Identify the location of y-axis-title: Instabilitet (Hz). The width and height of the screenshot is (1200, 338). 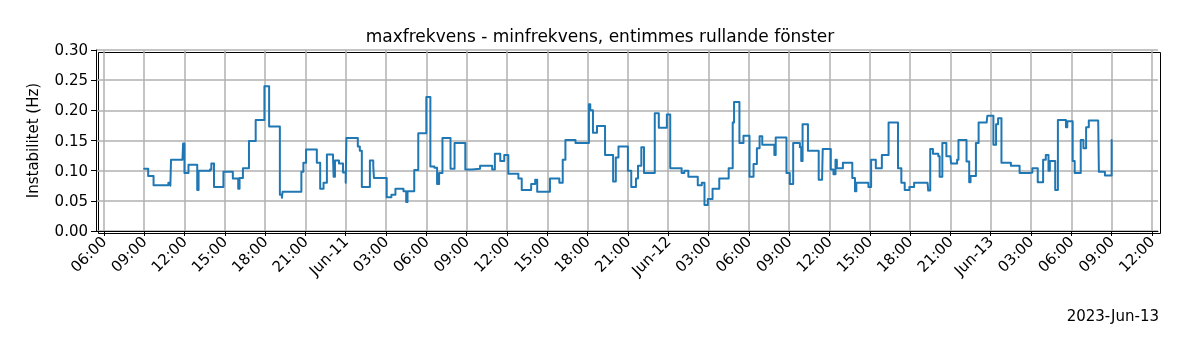
(32, 140).